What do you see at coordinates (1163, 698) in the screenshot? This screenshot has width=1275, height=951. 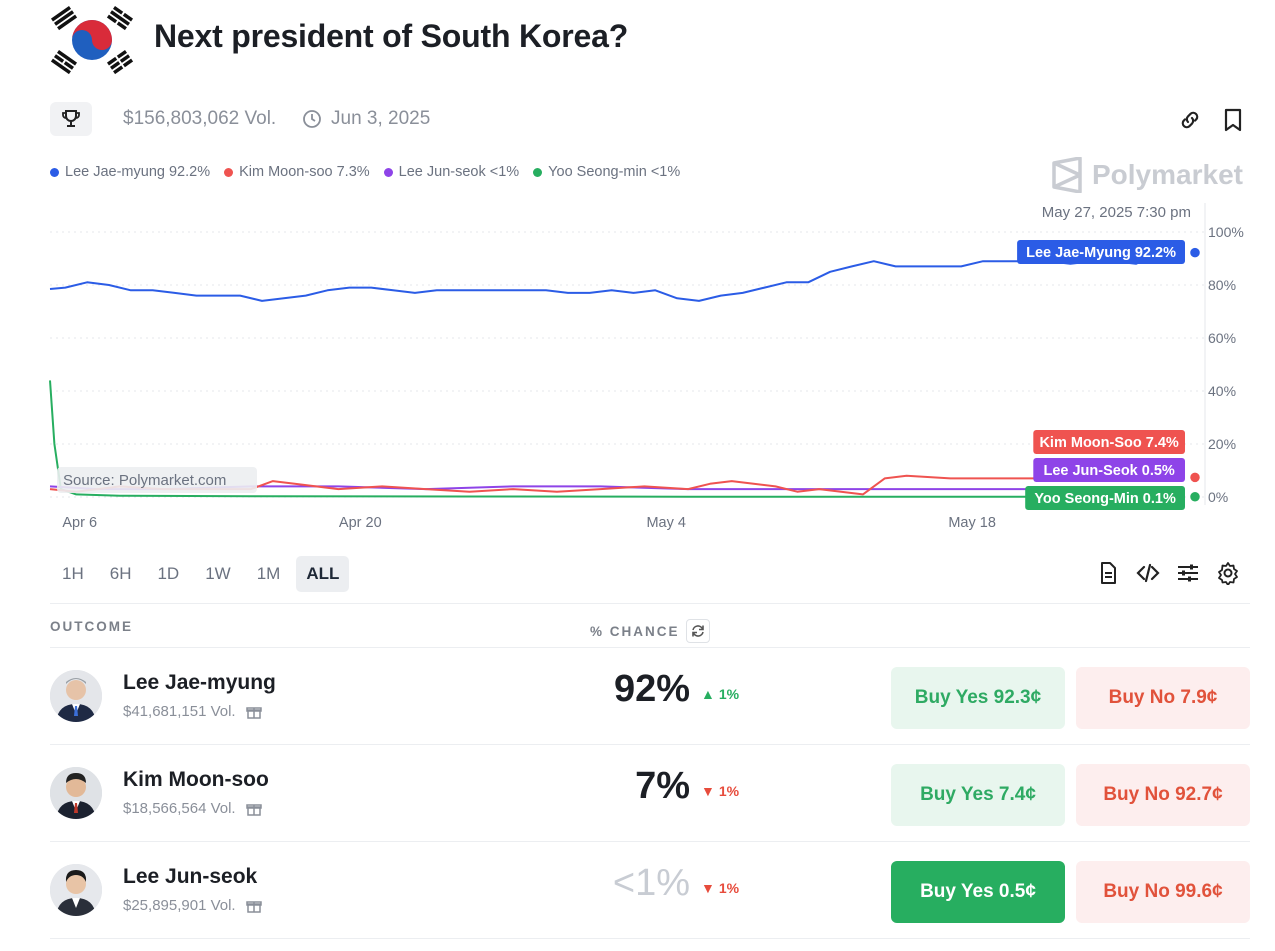 I see `buy-no-button: Buy No 7.9¢` at bounding box center [1163, 698].